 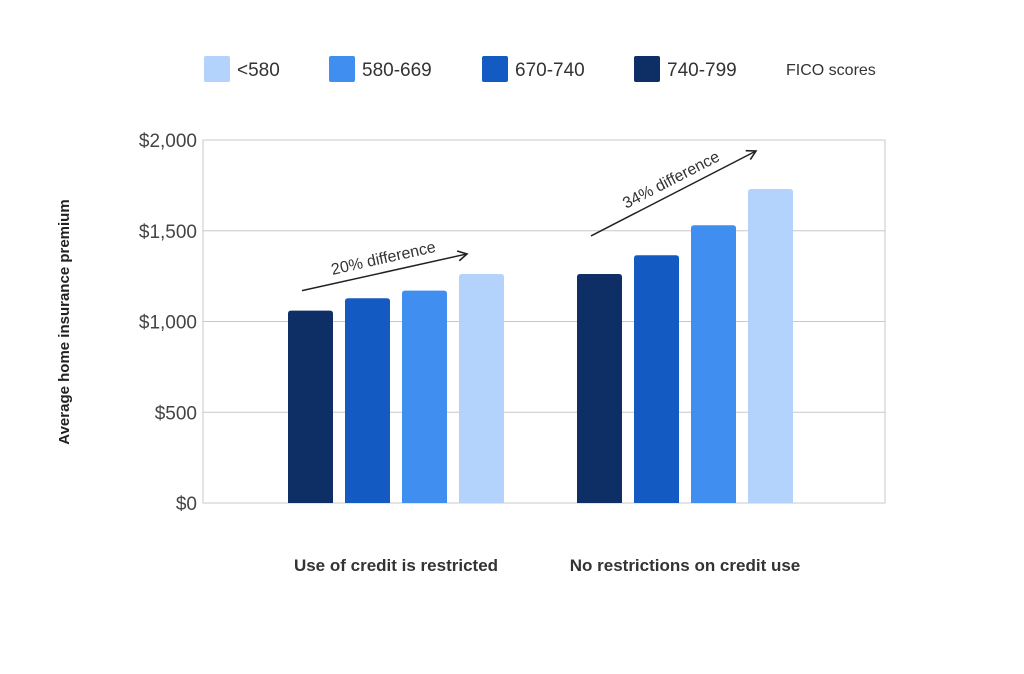 What do you see at coordinates (396, 565) in the screenshot?
I see `x-category-label: Use of credit is restricted` at bounding box center [396, 565].